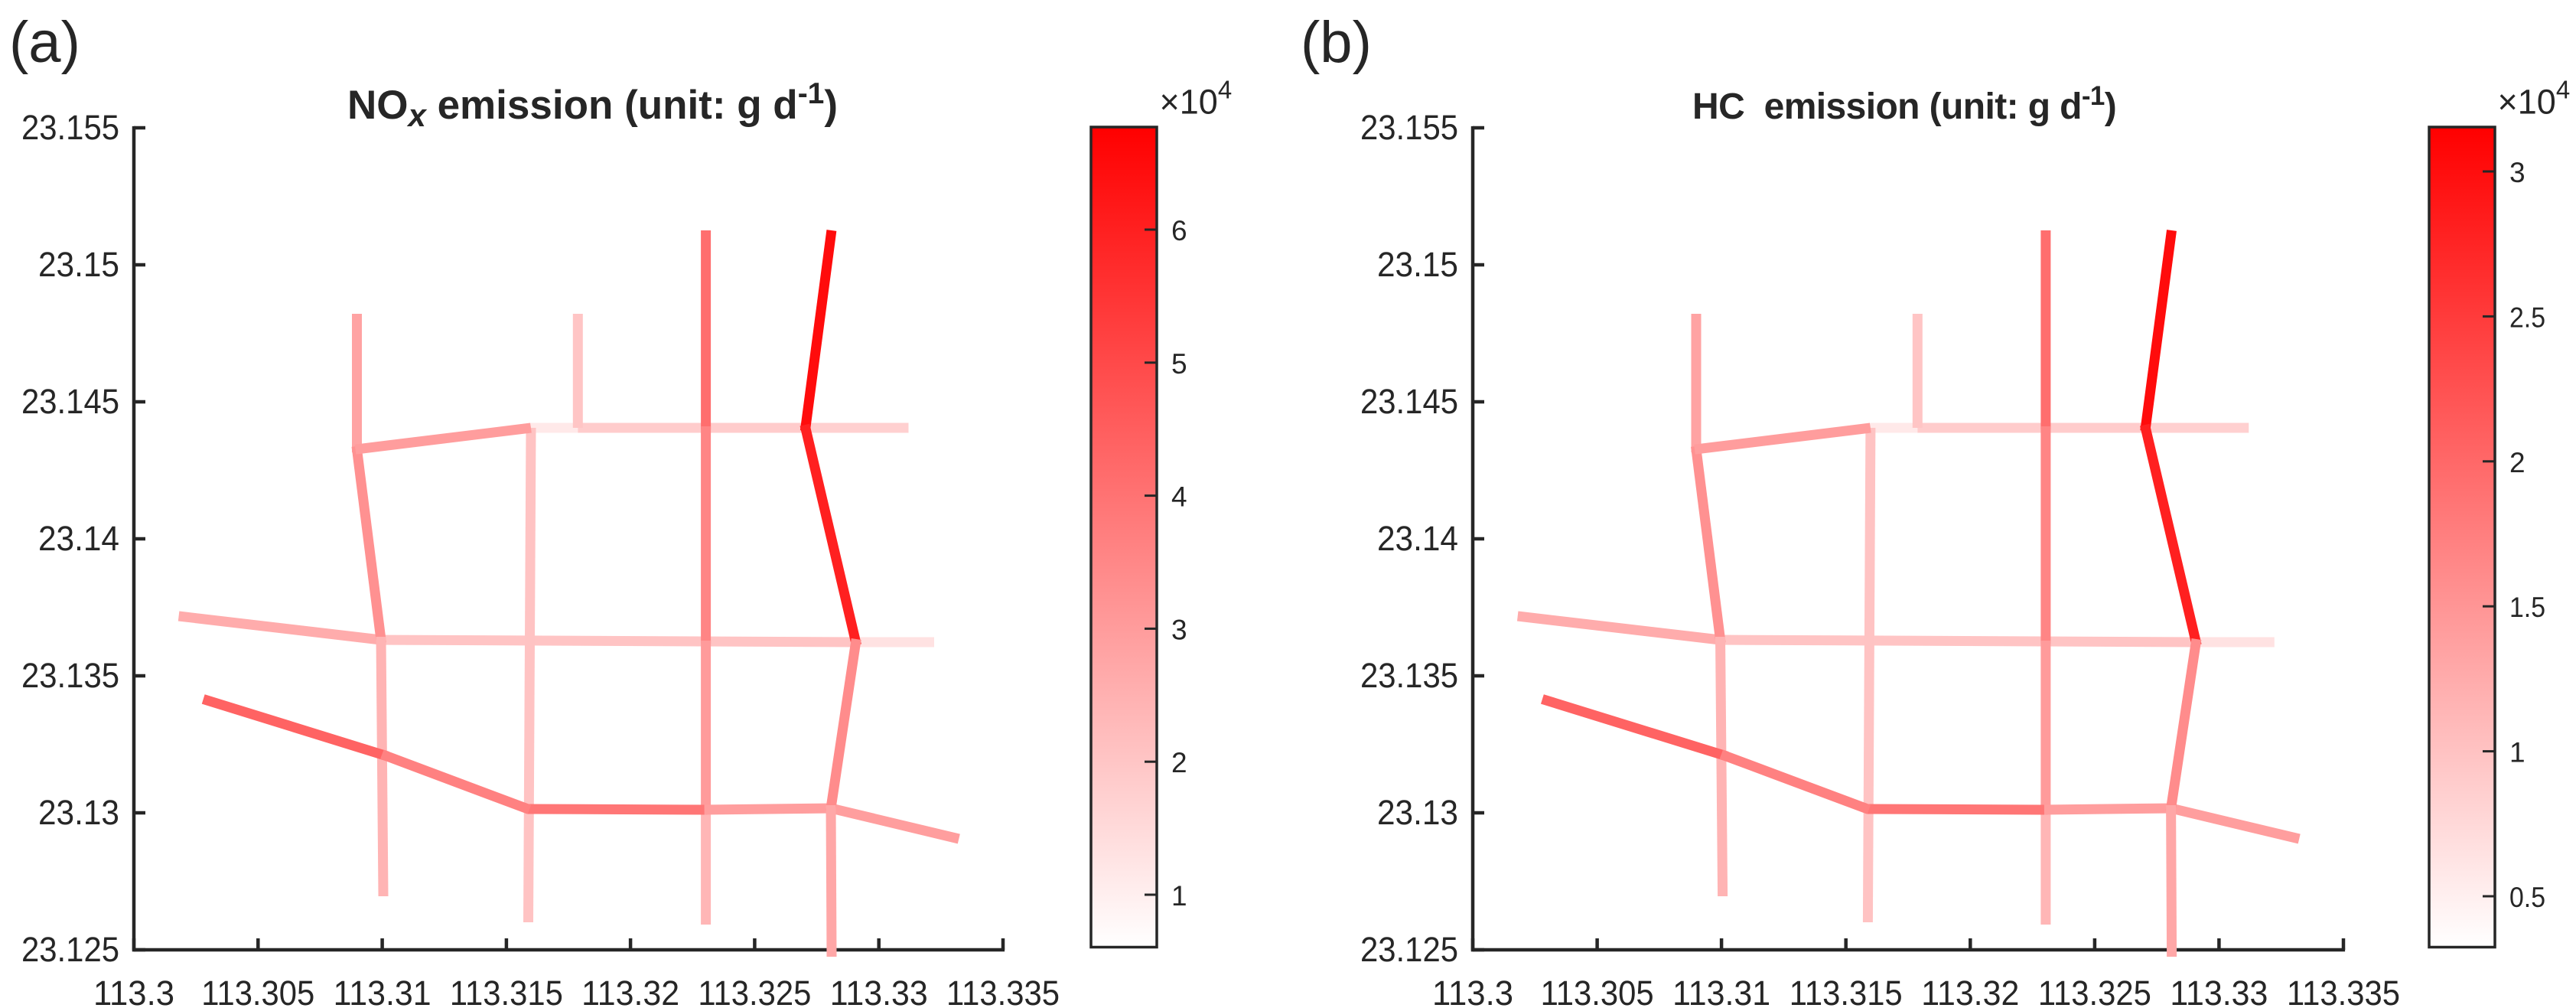 The height and width of the screenshot is (1008, 2576). What do you see at coordinates (1179, 230) in the screenshot?
I see `svg-text: 6` at bounding box center [1179, 230].